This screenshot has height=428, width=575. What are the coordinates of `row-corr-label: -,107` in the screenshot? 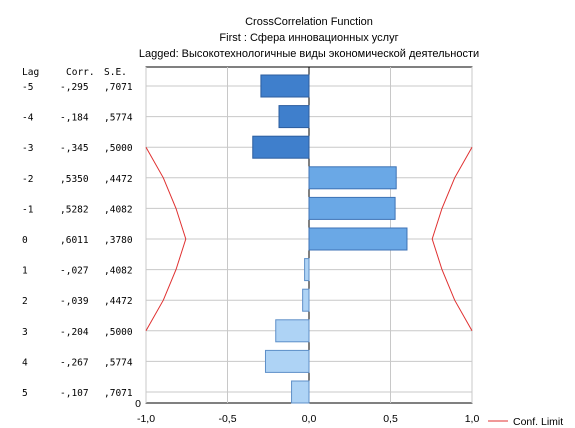 It's located at (74, 393).